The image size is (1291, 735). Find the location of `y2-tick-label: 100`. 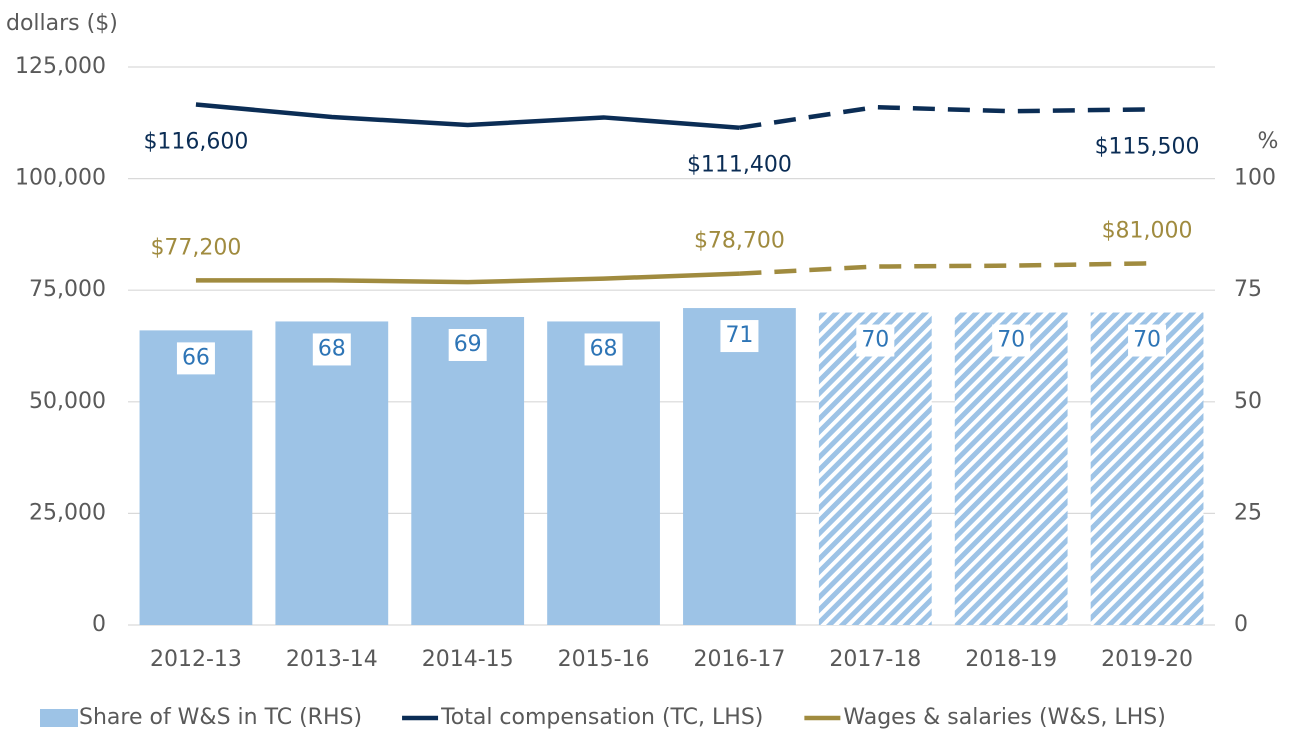

y2-tick-label: 100 is located at coordinates (1255, 178).